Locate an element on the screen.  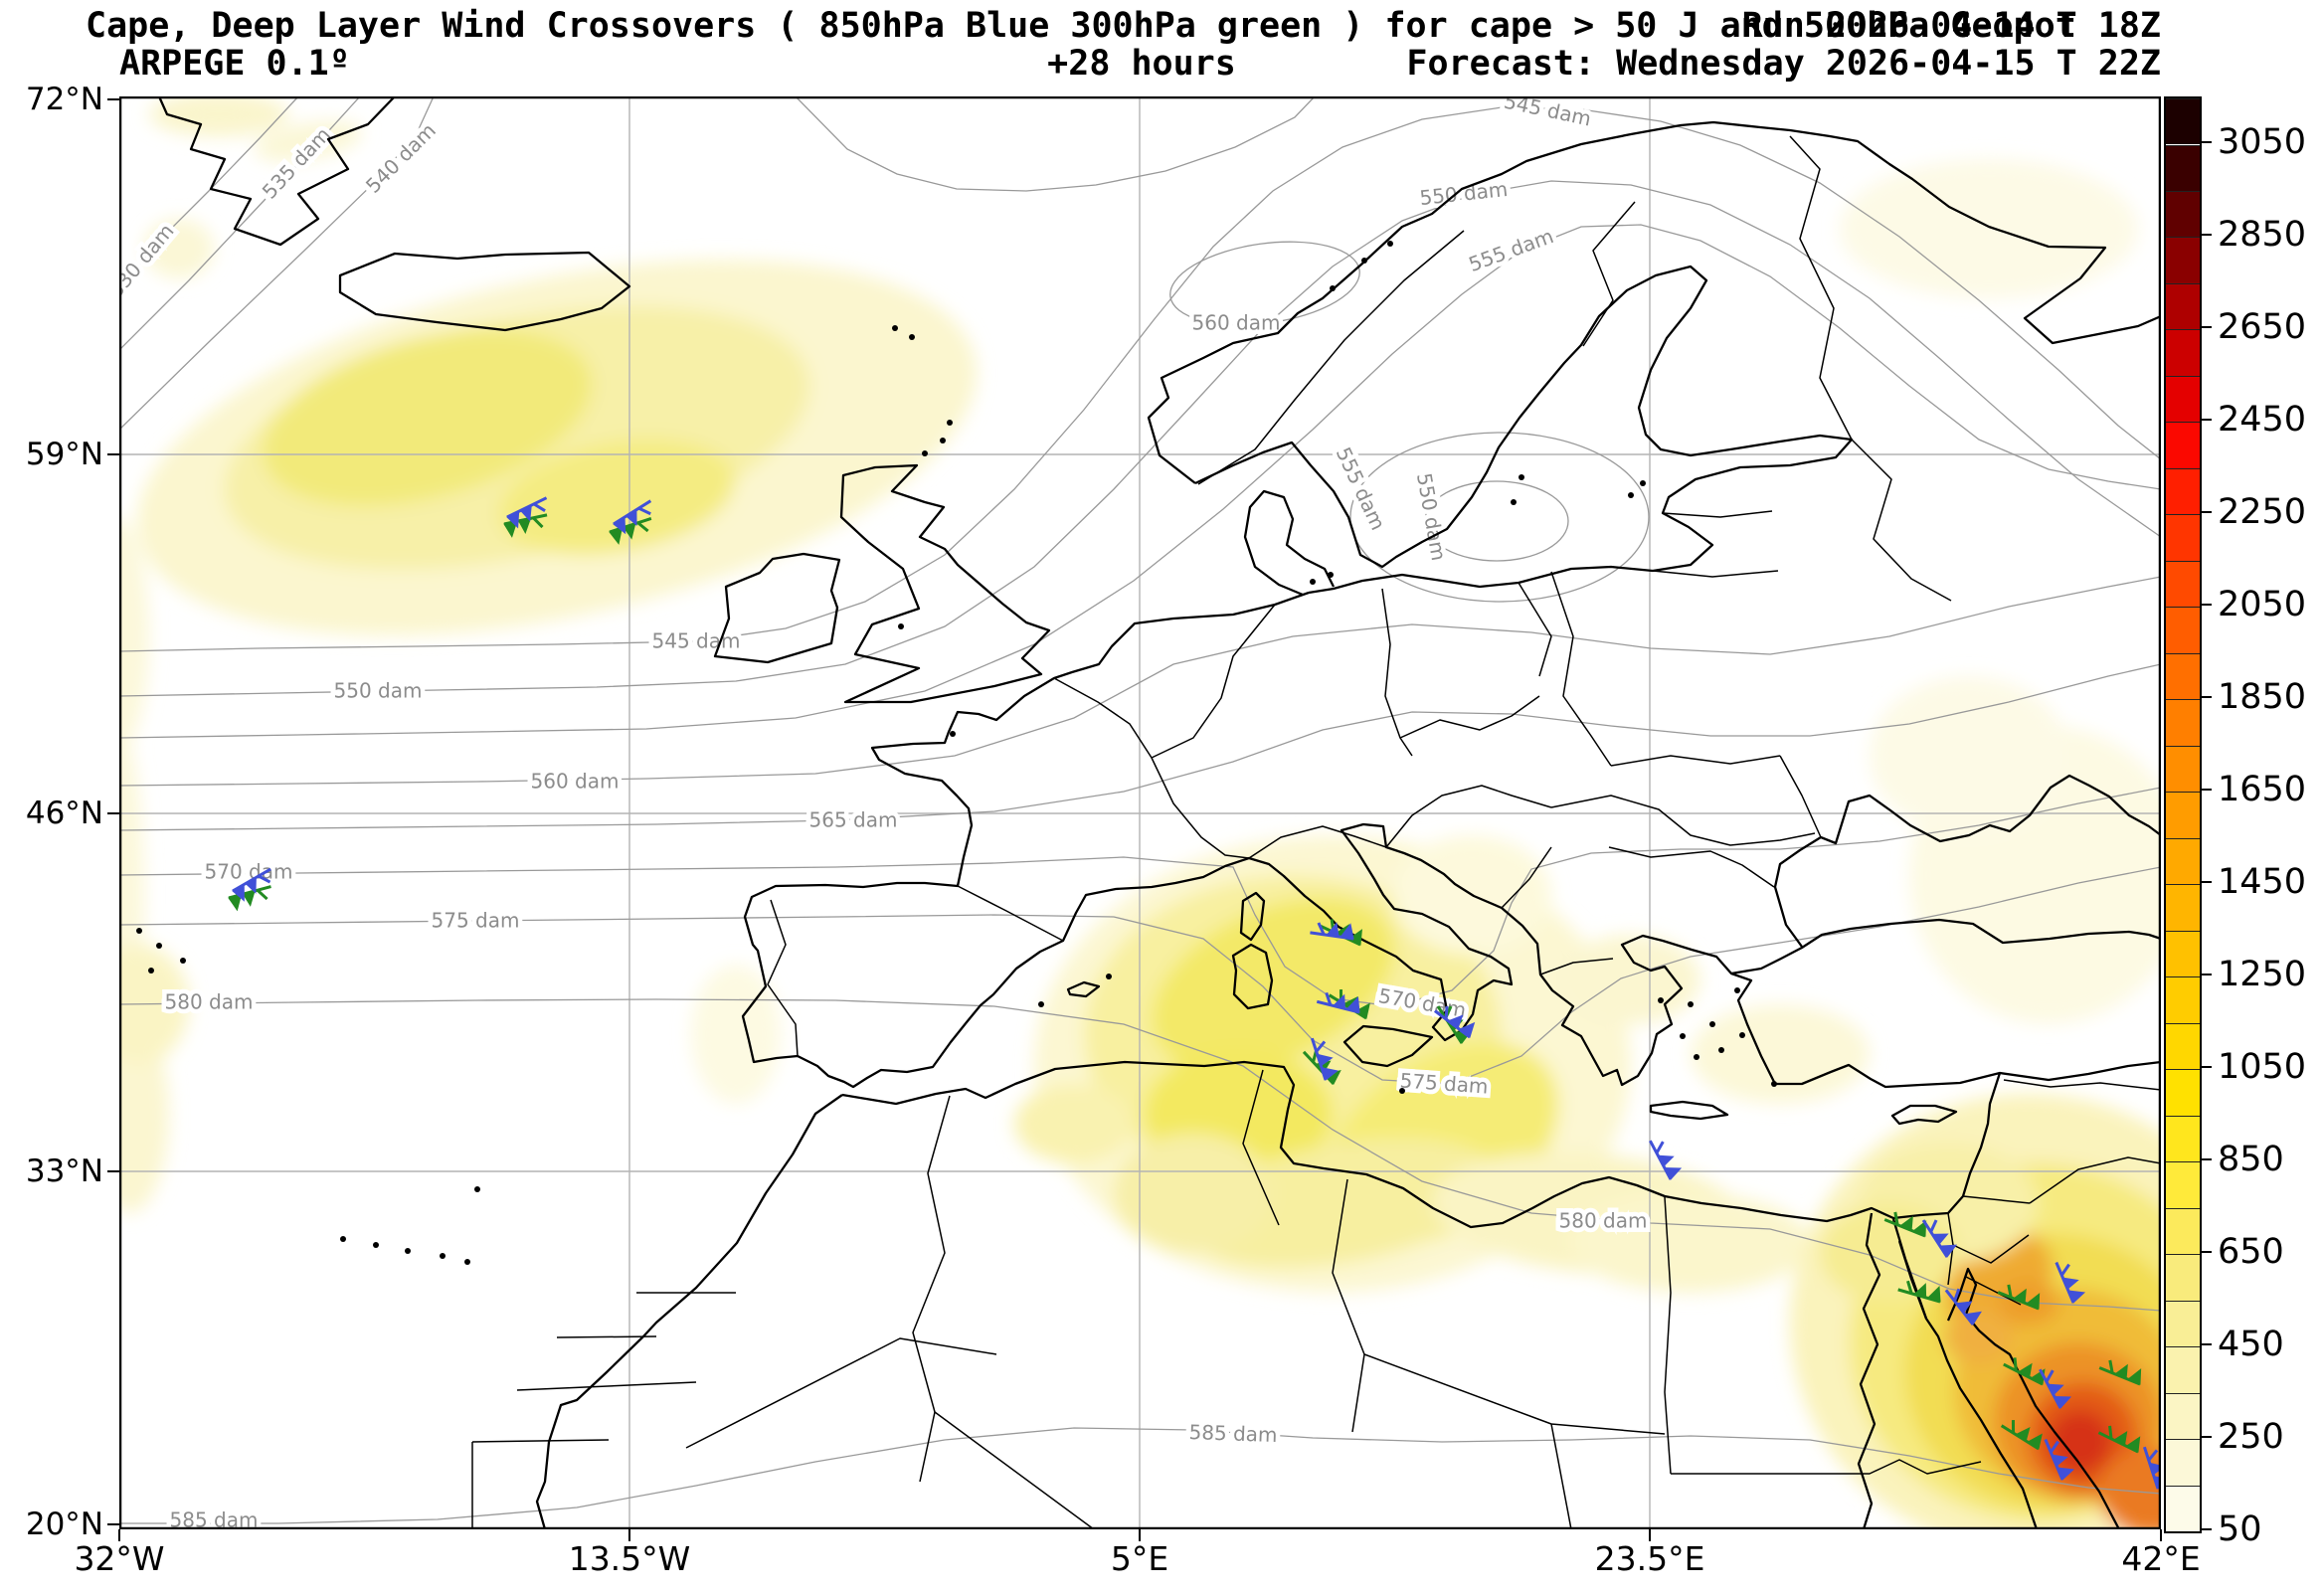
colorbar-tick-label: 450 is located at coordinates (2251, 1345).